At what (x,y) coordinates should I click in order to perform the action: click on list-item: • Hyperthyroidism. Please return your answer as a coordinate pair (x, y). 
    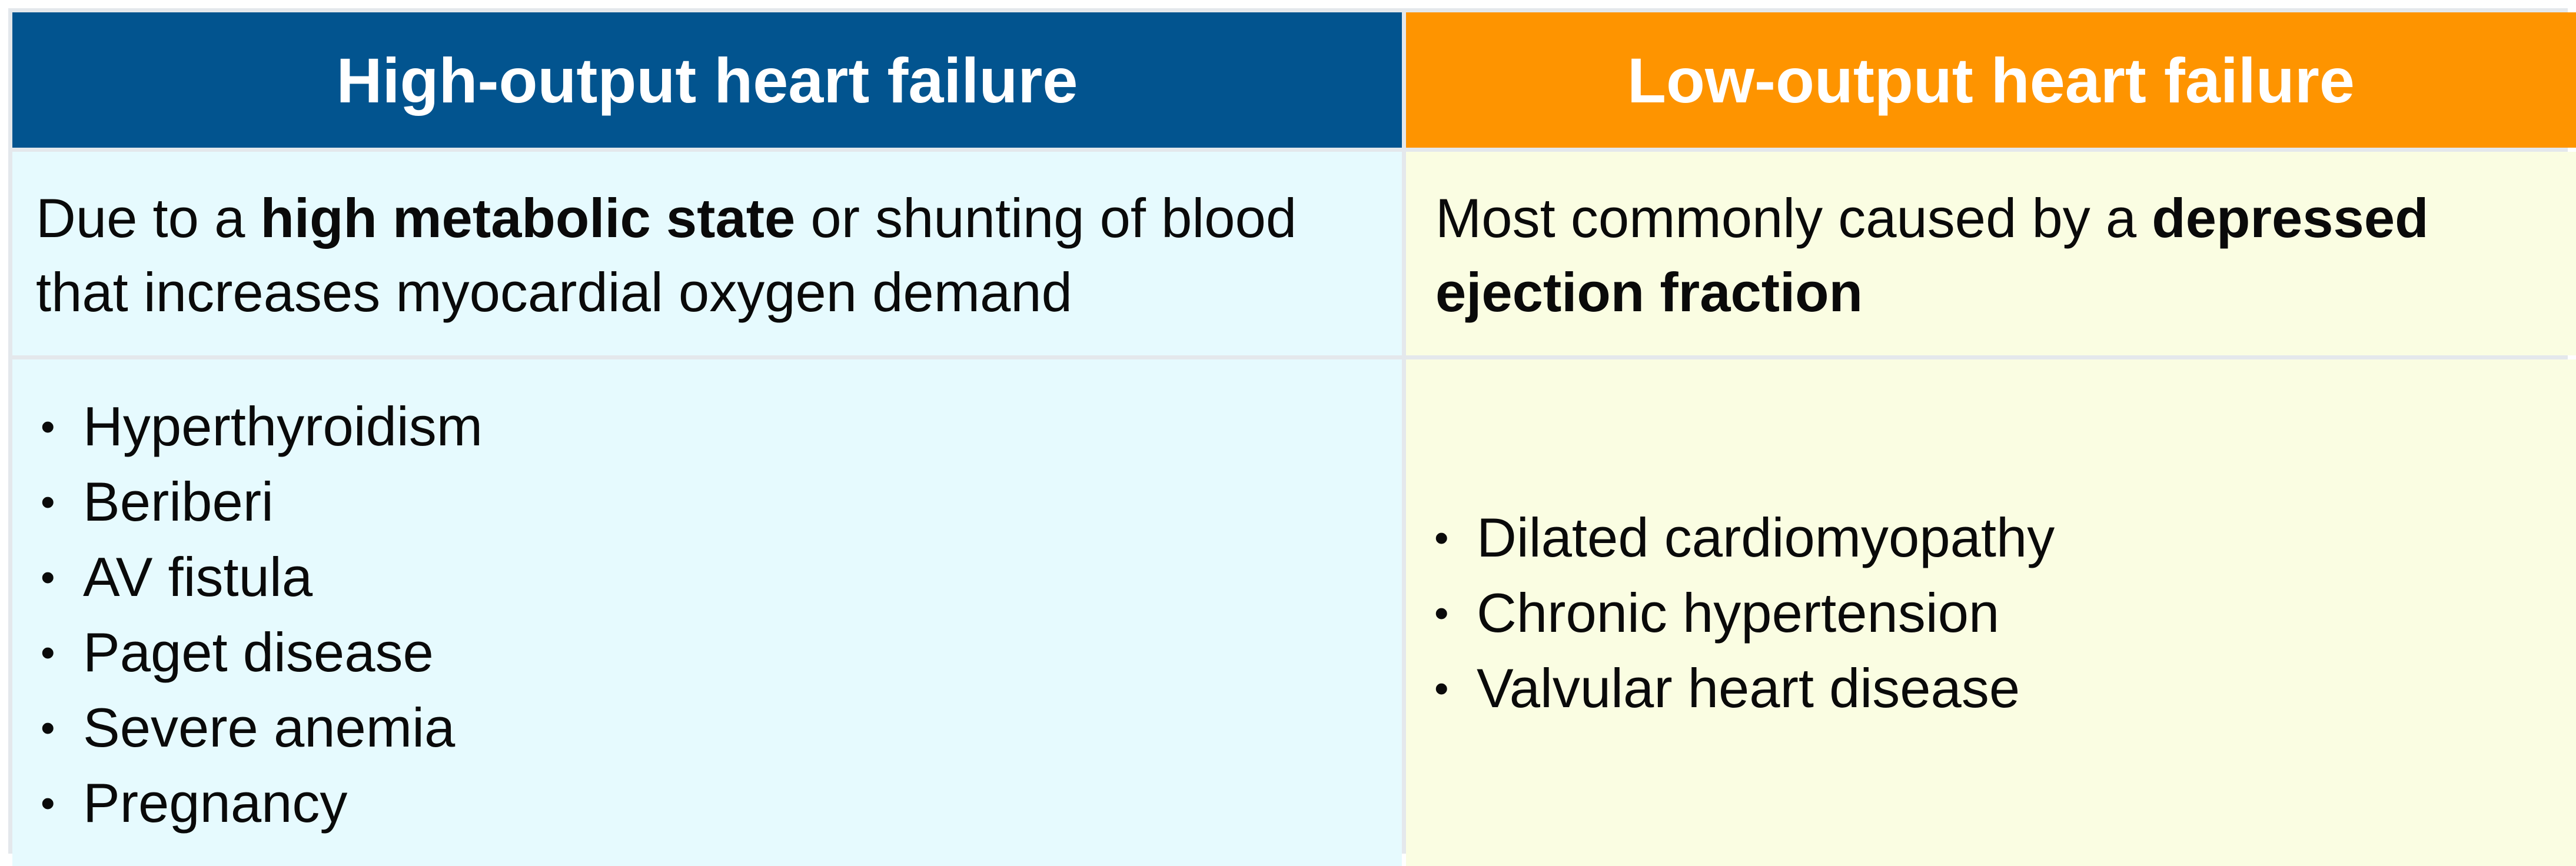
    Looking at the image, I should click on (262, 426).